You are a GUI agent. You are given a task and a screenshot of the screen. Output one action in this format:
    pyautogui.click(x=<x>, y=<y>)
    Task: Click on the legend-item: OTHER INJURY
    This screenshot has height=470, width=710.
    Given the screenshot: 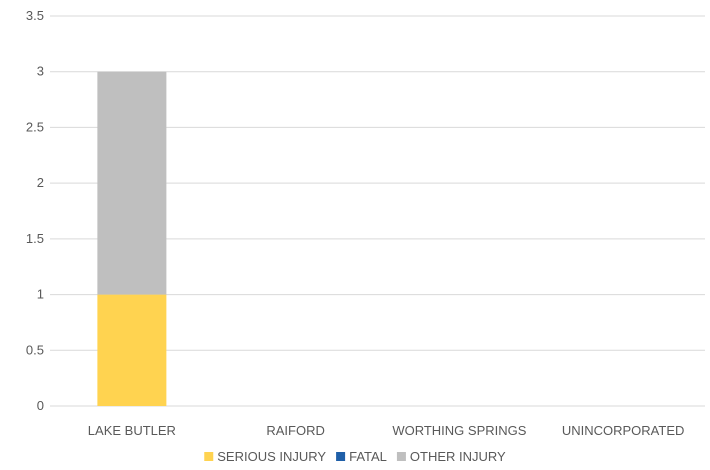 What is the action you would take?
    pyautogui.click(x=451, y=456)
    